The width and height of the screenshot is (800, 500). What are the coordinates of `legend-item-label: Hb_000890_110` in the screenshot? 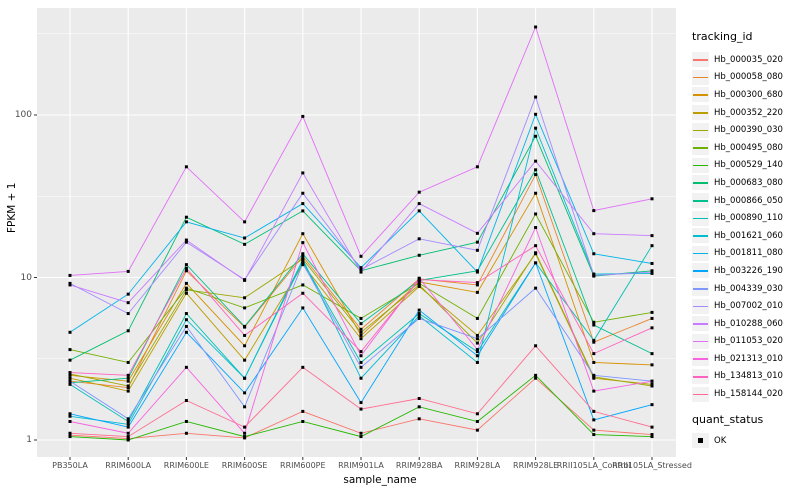 It's located at (748, 218).